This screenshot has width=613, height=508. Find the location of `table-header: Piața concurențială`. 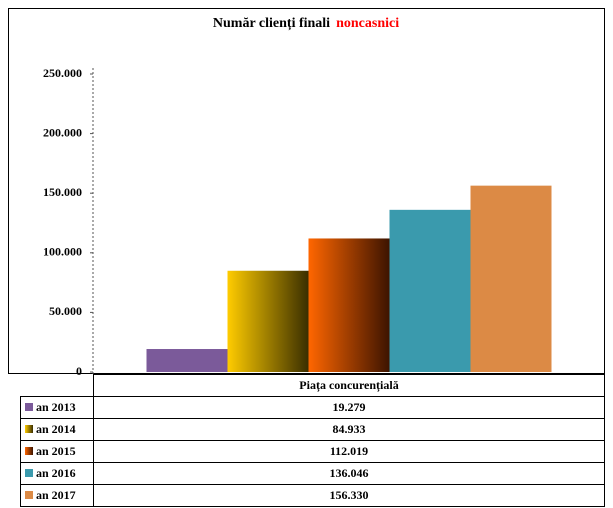

table-header: Piața concurențială is located at coordinates (348, 385).